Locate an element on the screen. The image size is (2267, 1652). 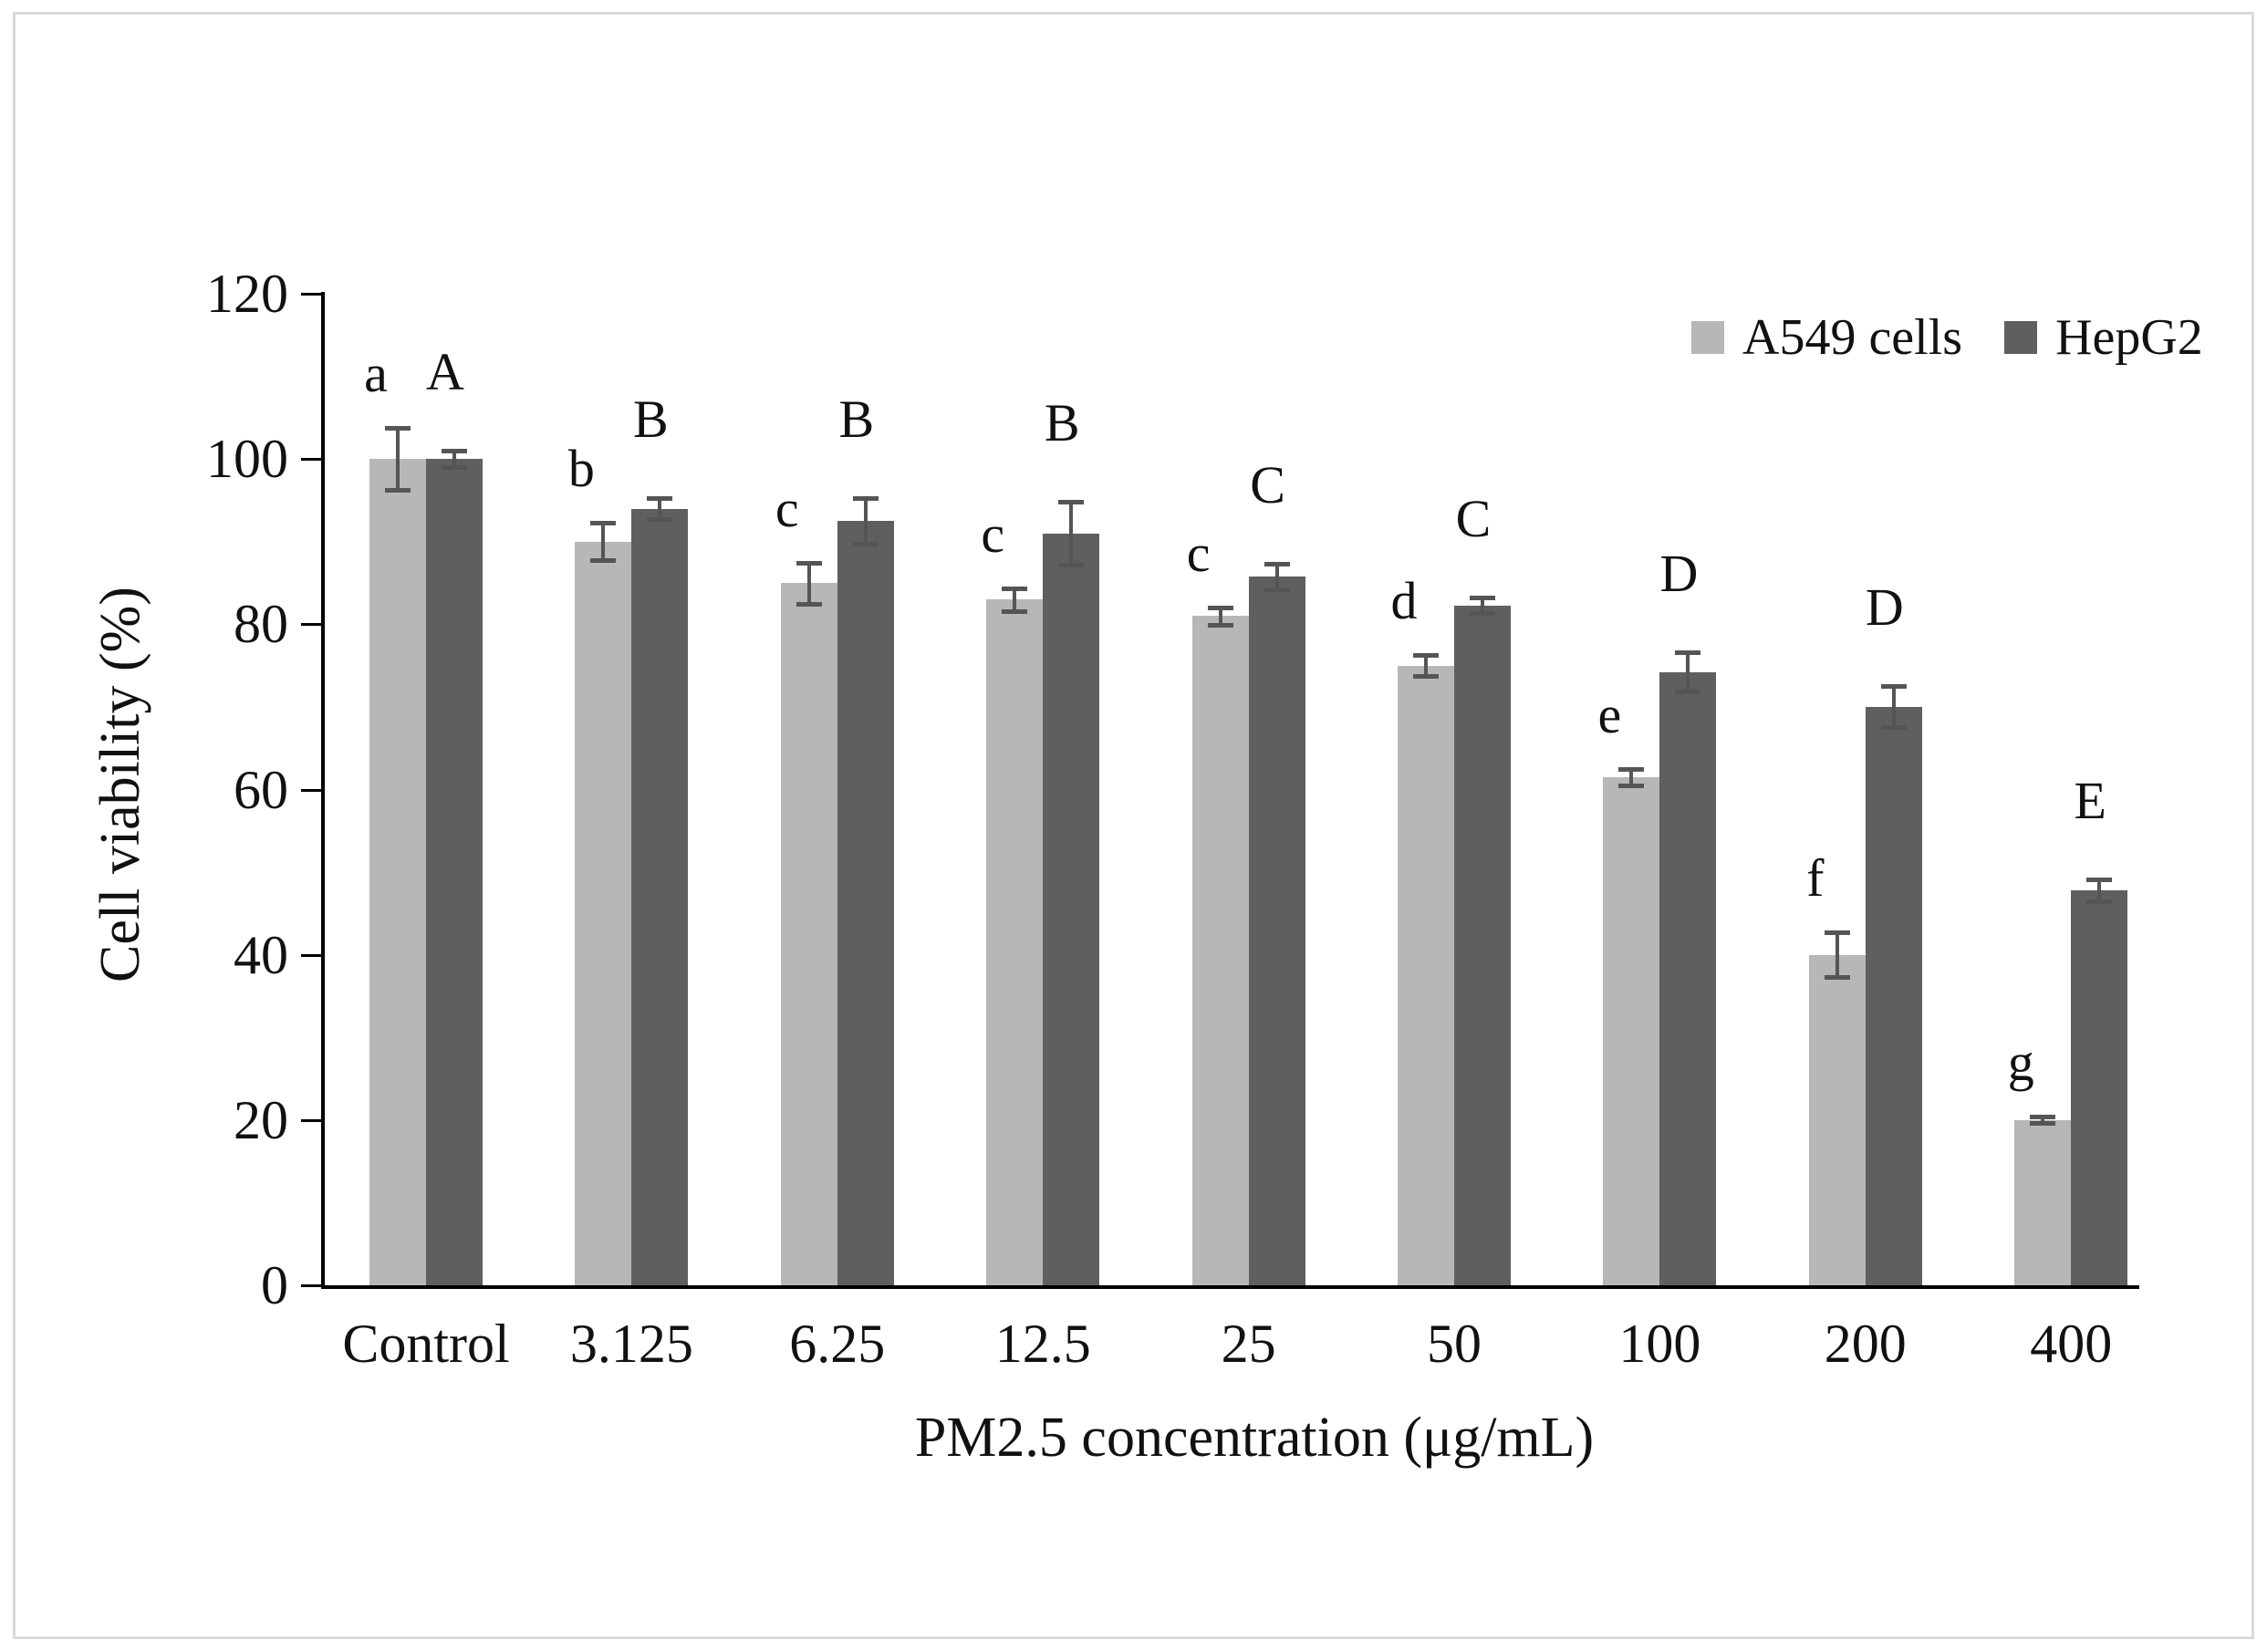
y-tick-label-60: 60 is located at coordinates (261, 789).